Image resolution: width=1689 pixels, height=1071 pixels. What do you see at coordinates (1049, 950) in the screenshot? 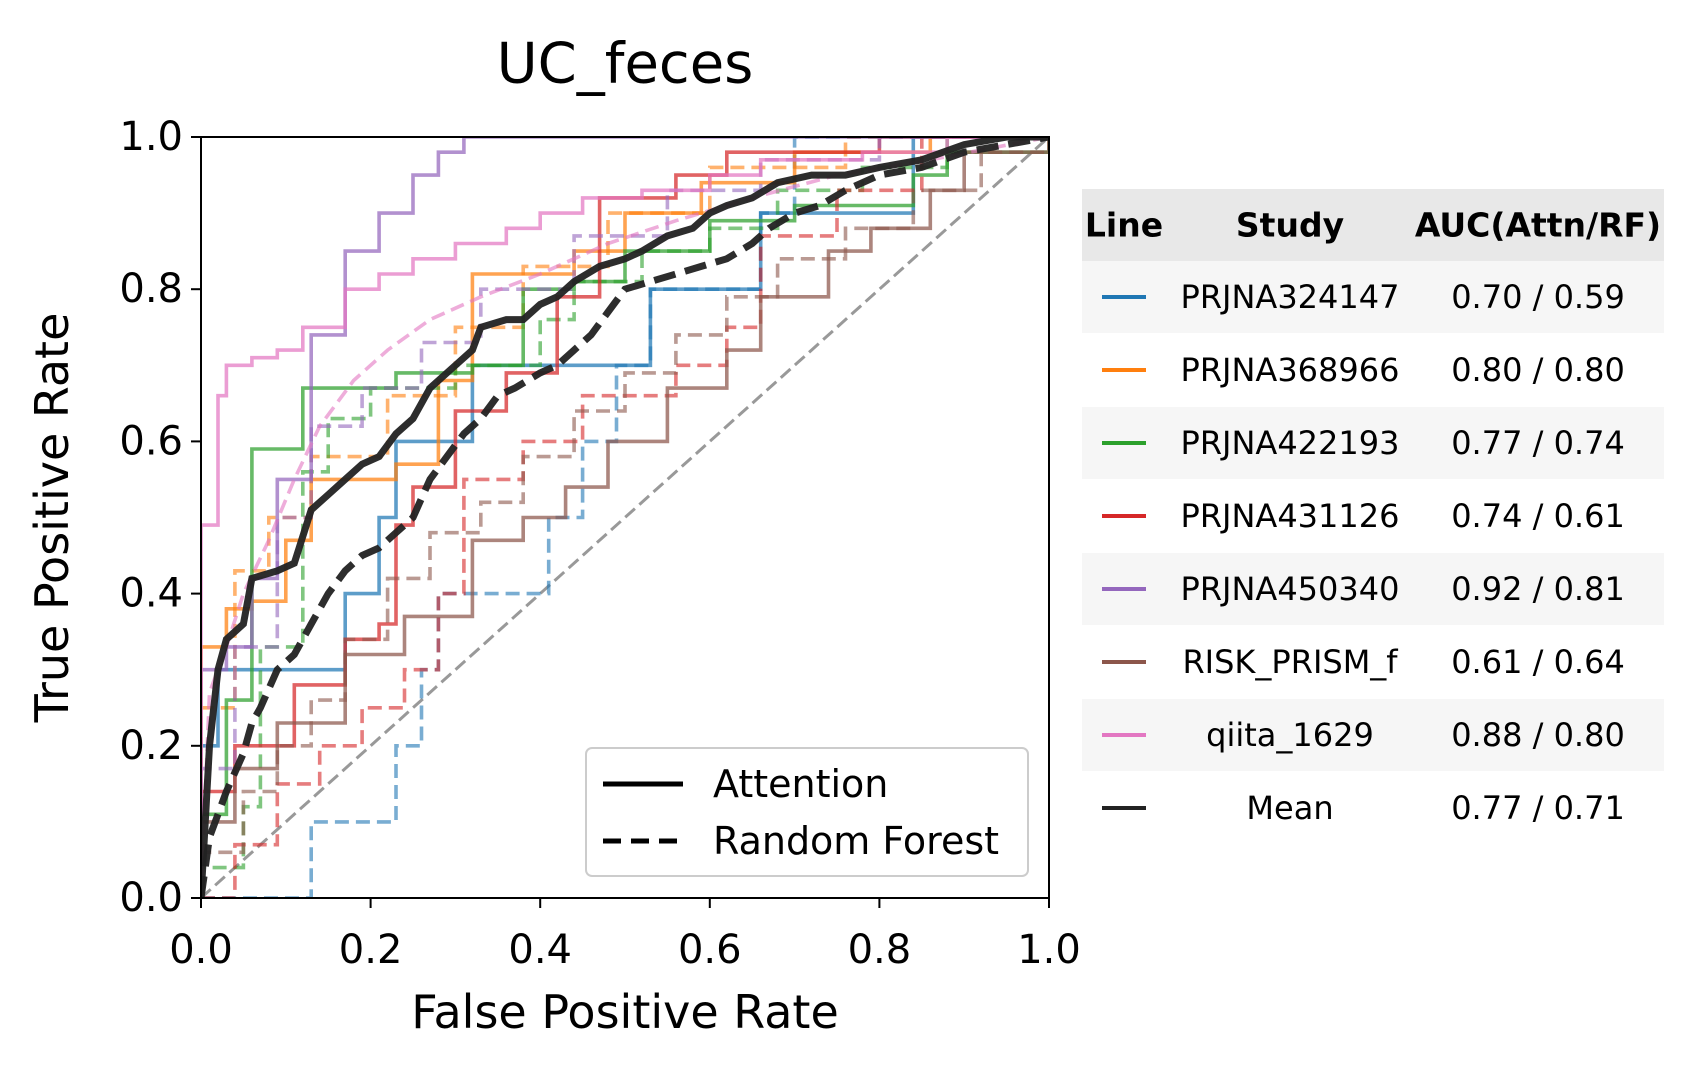
I see `x-tick-label: 1.0` at bounding box center [1049, 950].